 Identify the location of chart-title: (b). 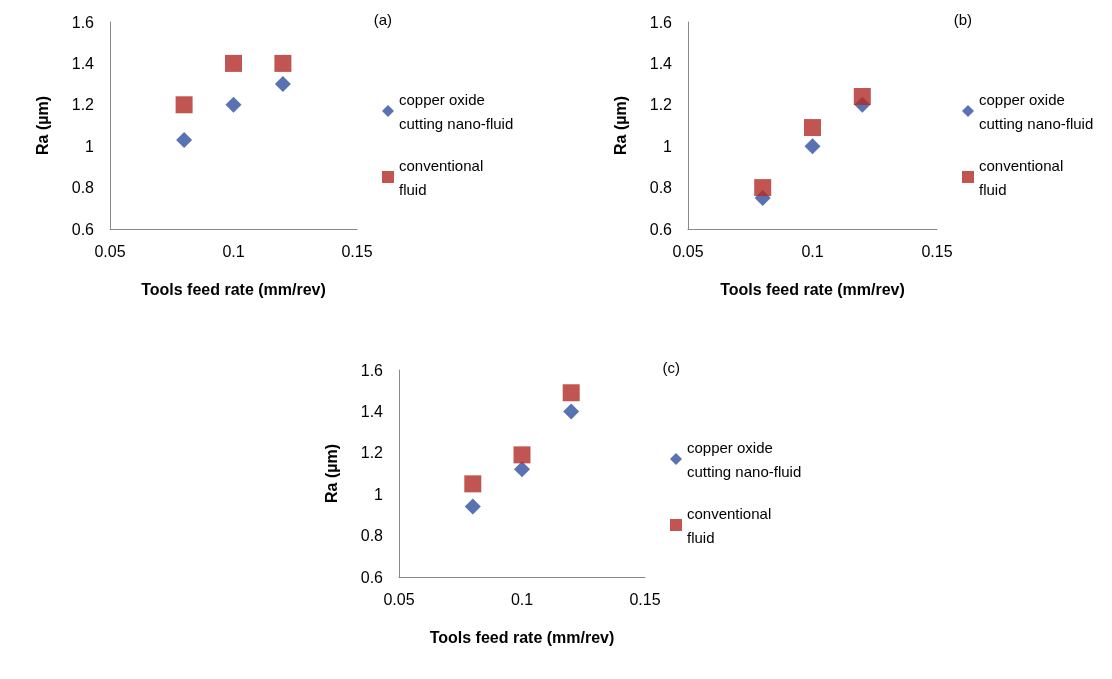
(963, 19).